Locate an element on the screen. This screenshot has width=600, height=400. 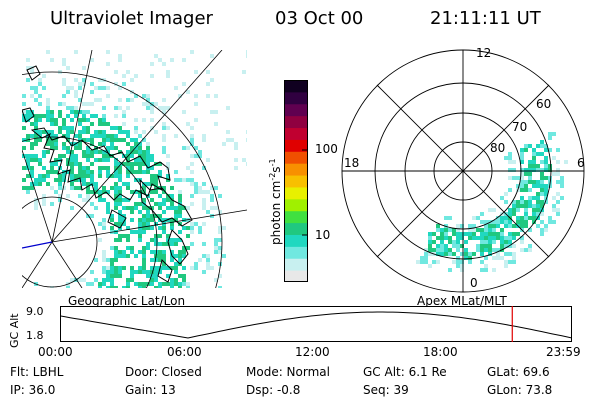
lat-label-70: 70 is located at coordinates (520, 127).